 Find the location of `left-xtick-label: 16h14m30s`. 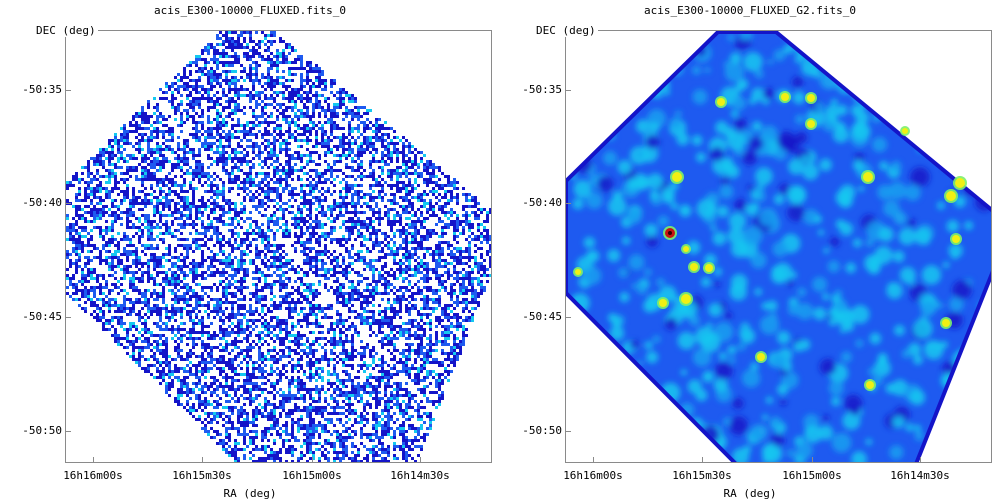

left-xtick-label: 16h14m30s is located at coordinates (420, 475).